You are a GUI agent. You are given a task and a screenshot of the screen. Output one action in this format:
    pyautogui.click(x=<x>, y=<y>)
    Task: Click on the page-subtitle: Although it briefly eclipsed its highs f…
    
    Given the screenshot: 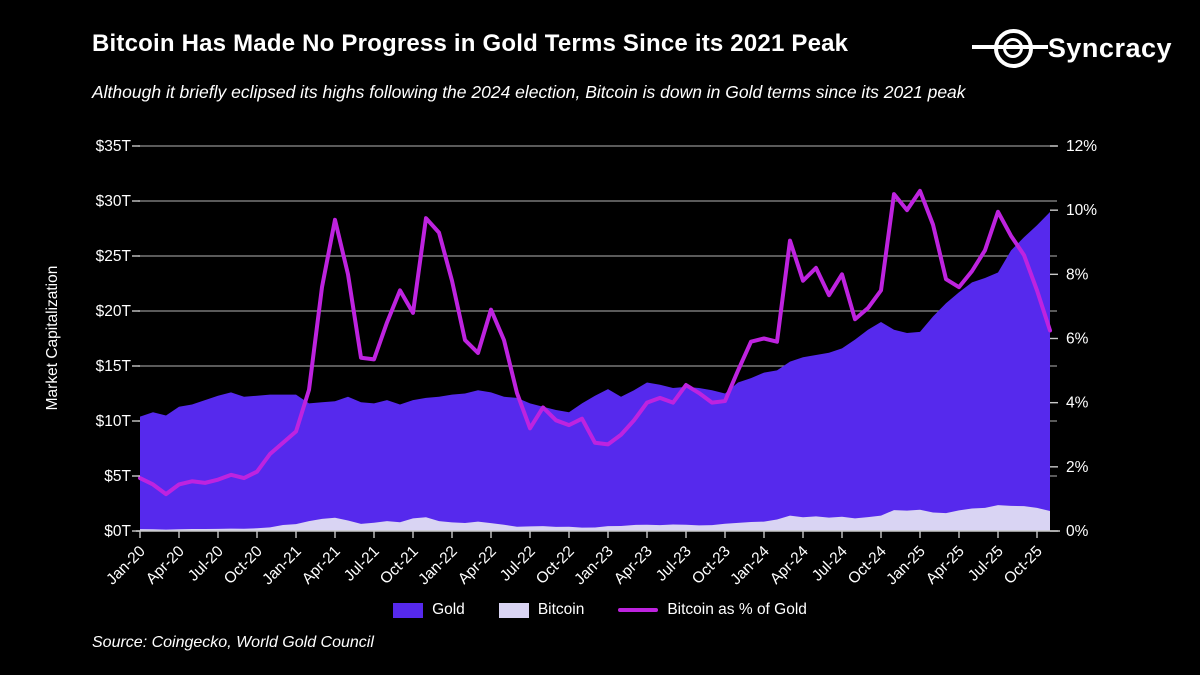 What is the action you would take?
    pyautogui.click(x=529, y=92)
    